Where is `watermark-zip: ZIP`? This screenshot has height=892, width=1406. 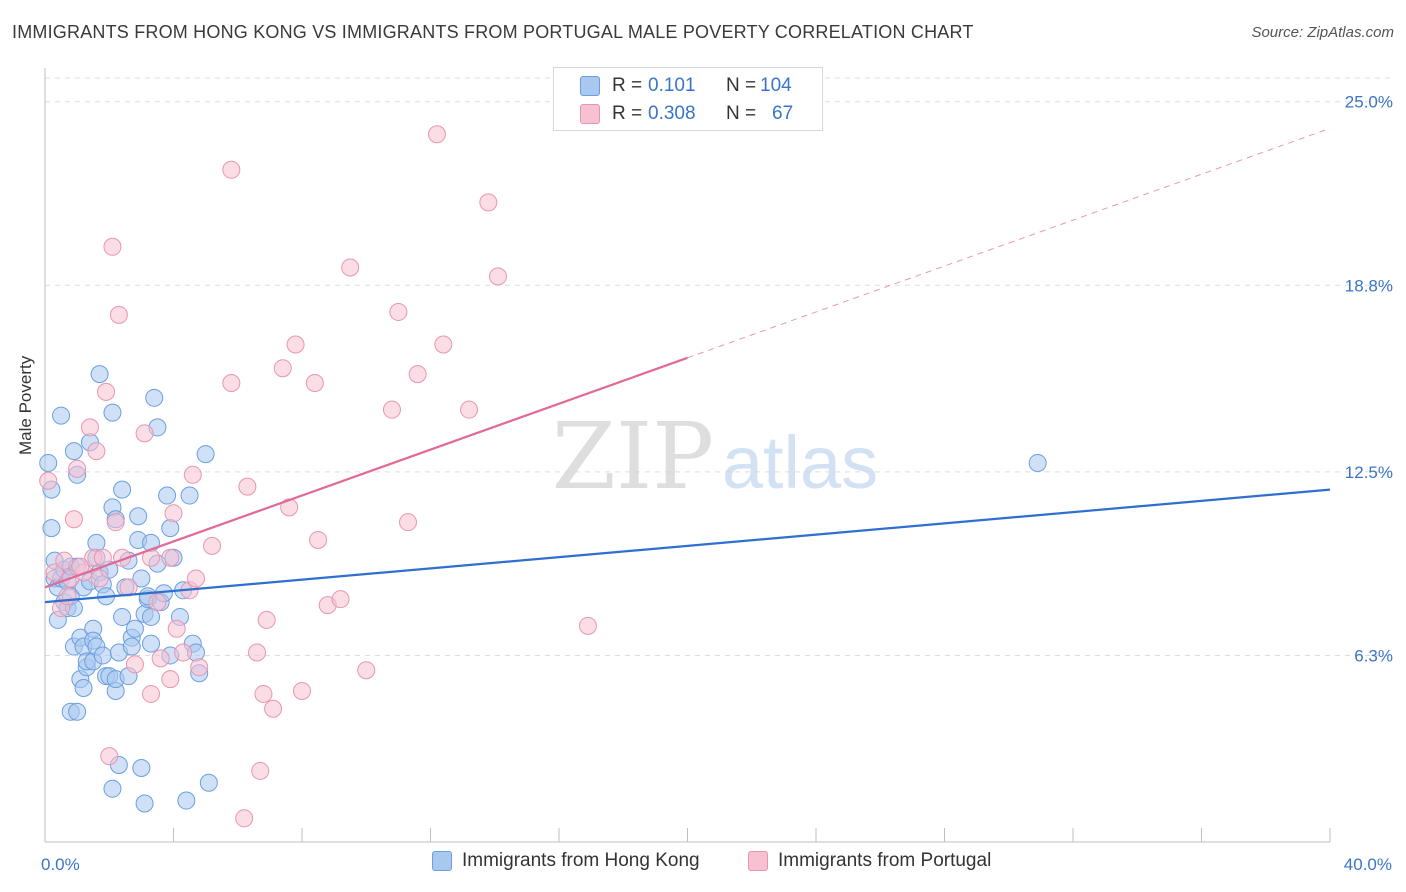
watermark-zip: ZIP is located at coordinates (633, 456).